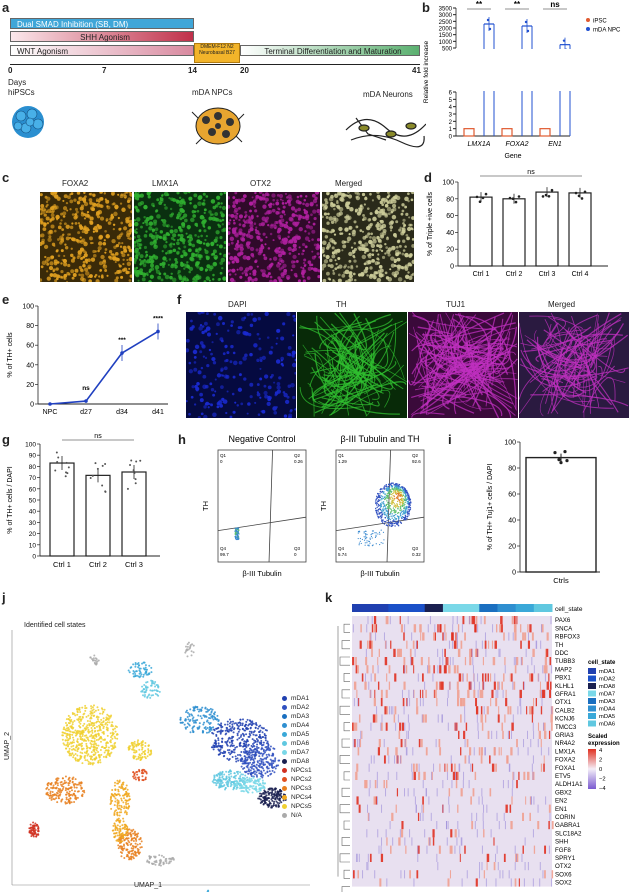 Image resolution: width=631 pixels, height=892 pixels. I want to click on quadrant-value: 99.7, so click(224, 554).